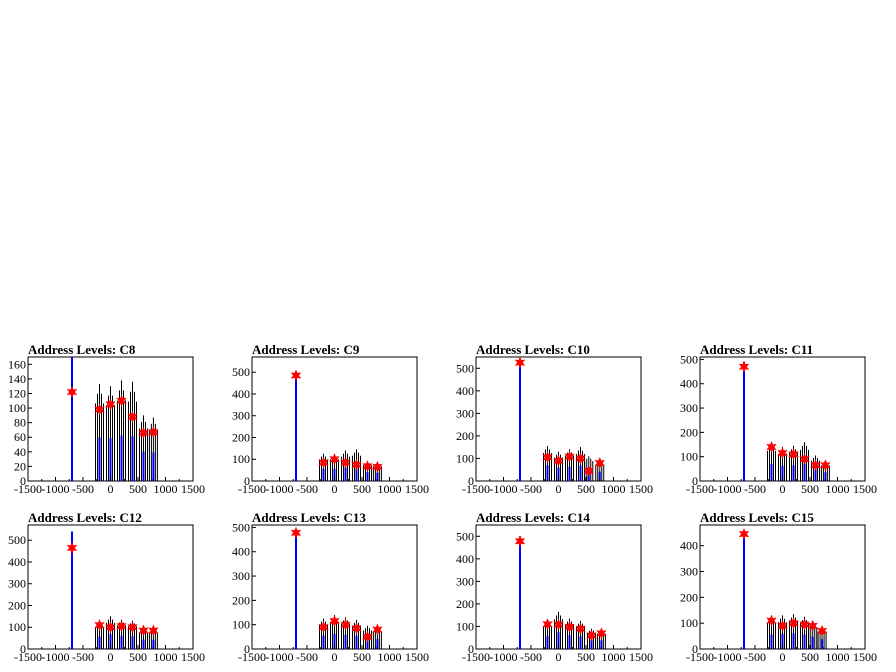 The width and height of the screenshot is (896, 672). I want to click on chart-title: Address Levels: C14, so click(533, 517).